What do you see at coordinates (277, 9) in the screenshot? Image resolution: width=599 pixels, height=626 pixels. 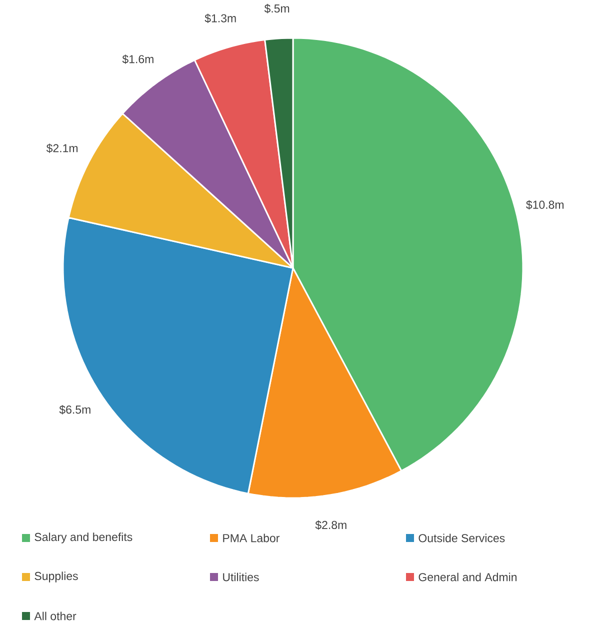 I see `data-label: $.5m` at bounding box center [277, 9].